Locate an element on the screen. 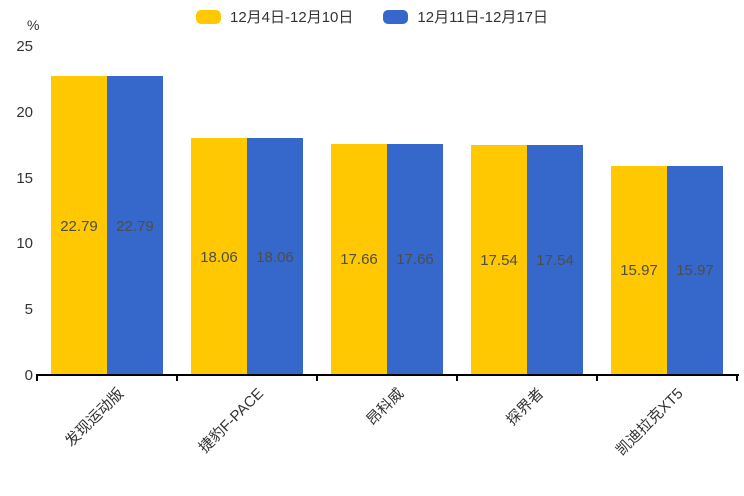 The width and height of the screenshot is (744, 496). x-category-label: 发现运动版 is located at coordinates (95, 418).